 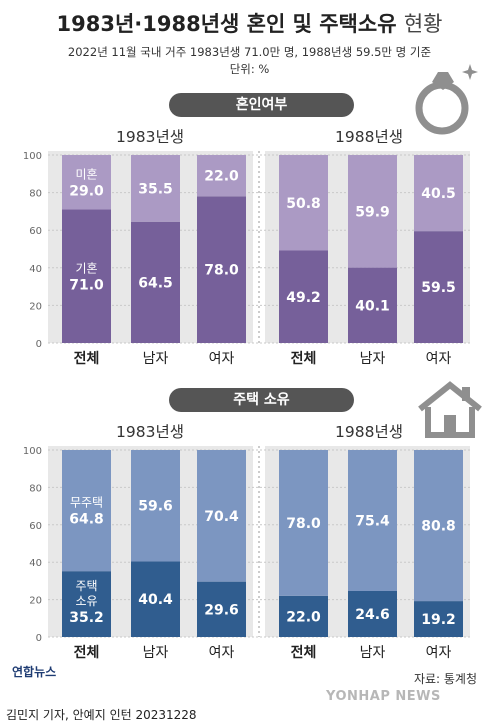 I want to click on marriage-bar-2-lower, so click(x=221, y=269).